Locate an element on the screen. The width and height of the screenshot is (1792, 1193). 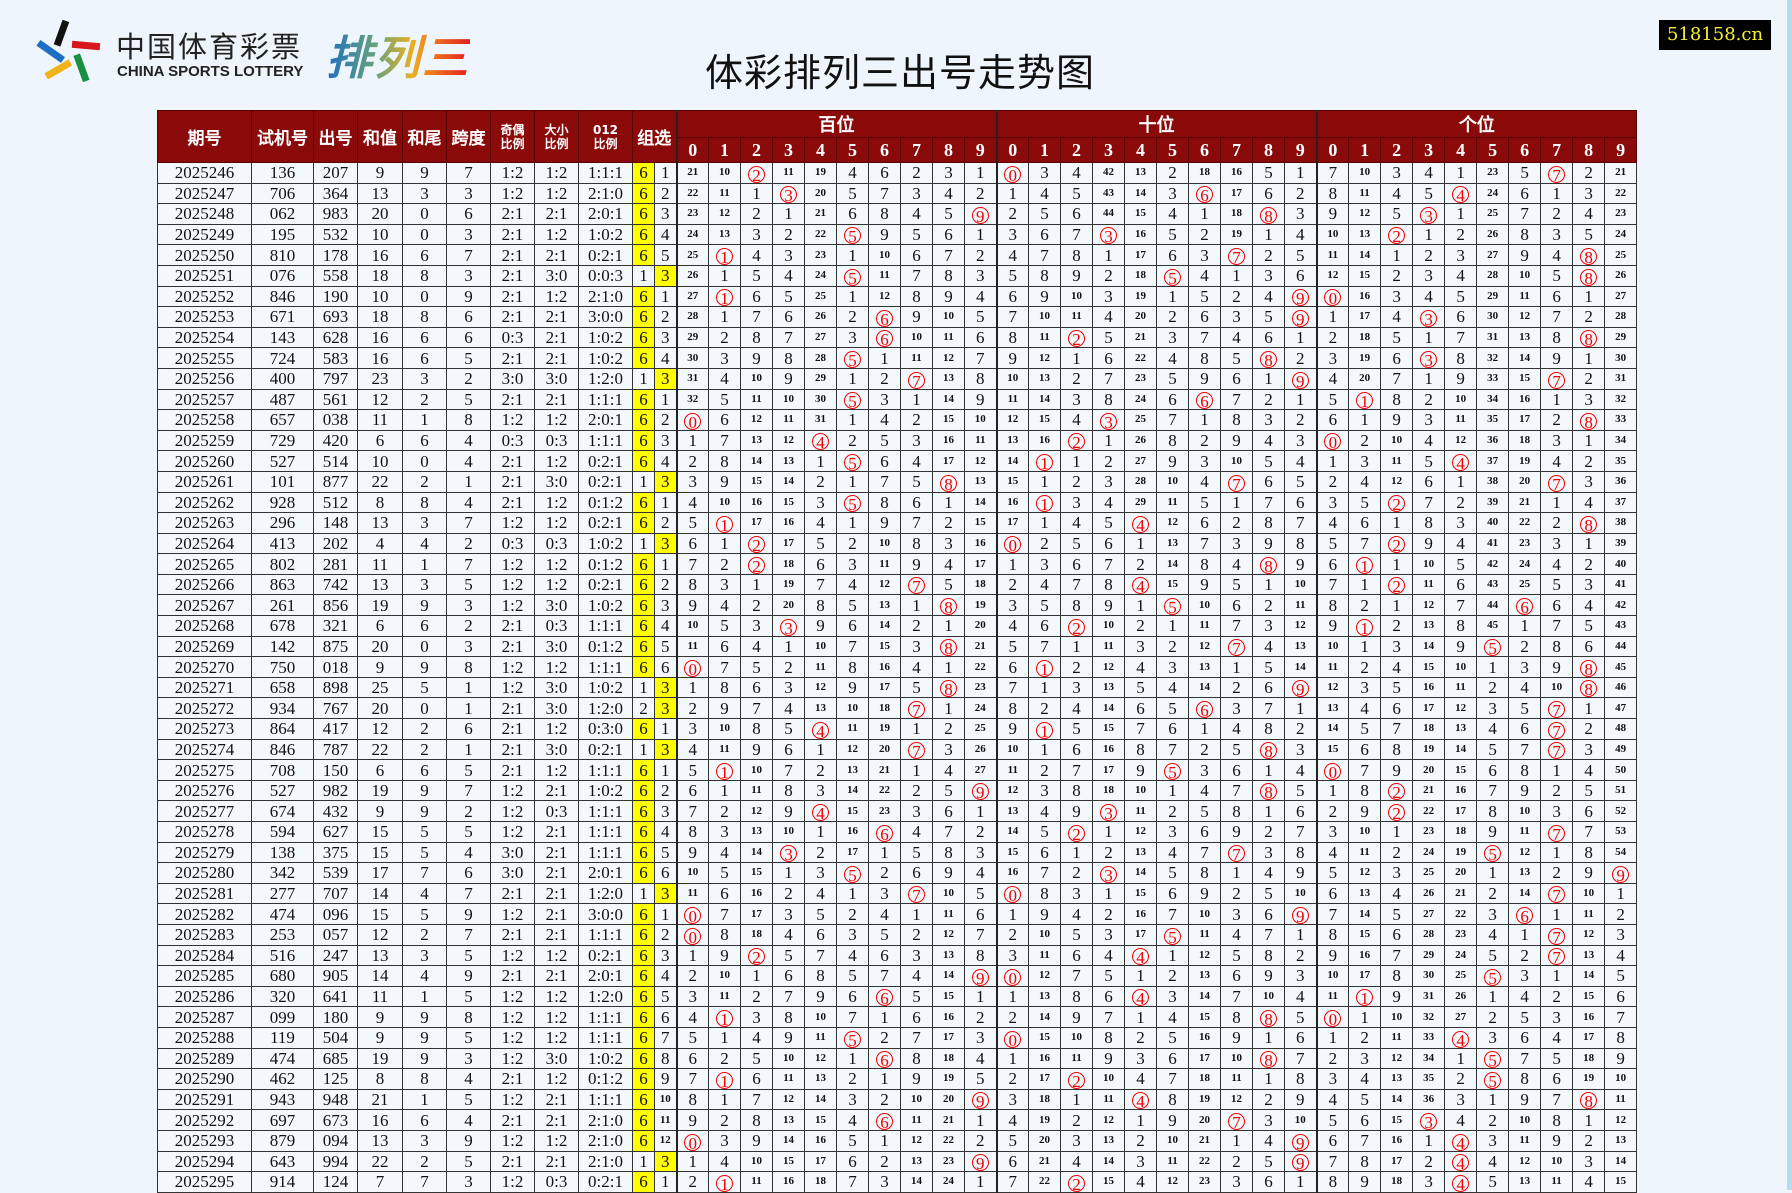
omission-hundreds-7: 3 is located at coordinates (916, 193).